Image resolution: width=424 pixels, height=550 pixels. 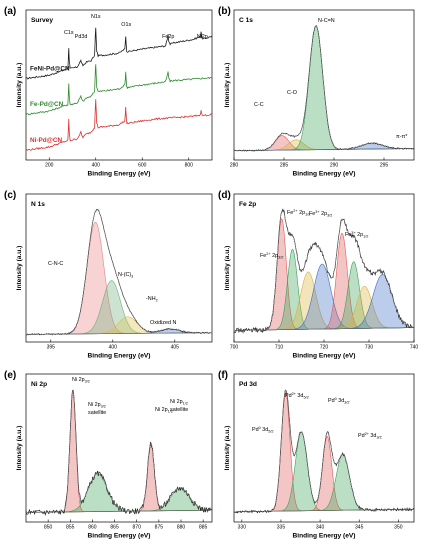 I want to click on x-tick-label: 285, so click(x=284, y=166).